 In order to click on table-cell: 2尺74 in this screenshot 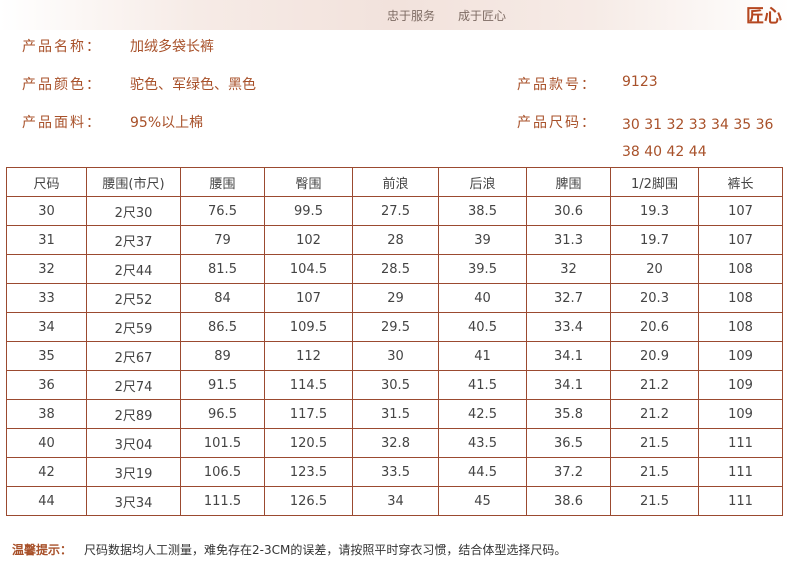, I will do `click(133, 385)`.